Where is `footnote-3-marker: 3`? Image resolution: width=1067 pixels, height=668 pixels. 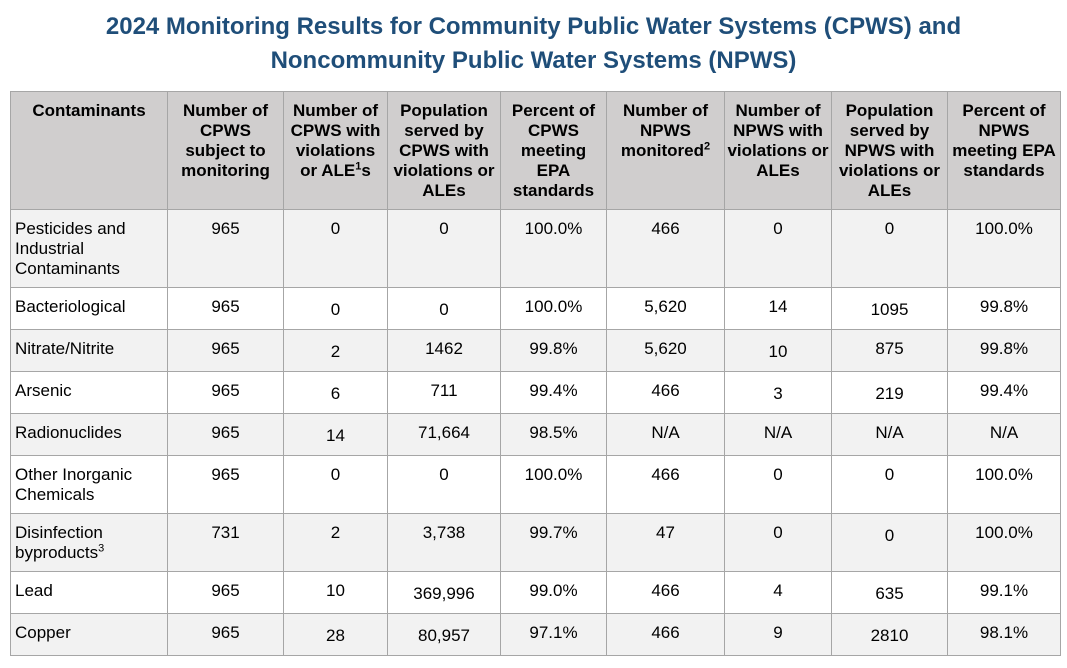 footnote-3-marker: 3 is located at coordinates (101, 548).